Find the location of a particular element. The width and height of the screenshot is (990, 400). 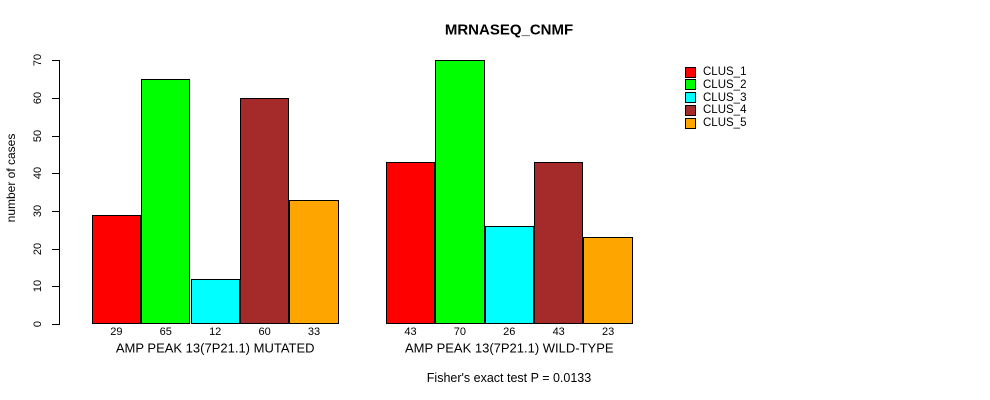

bar-value-label: 70 is located at coordinates (460, 332).